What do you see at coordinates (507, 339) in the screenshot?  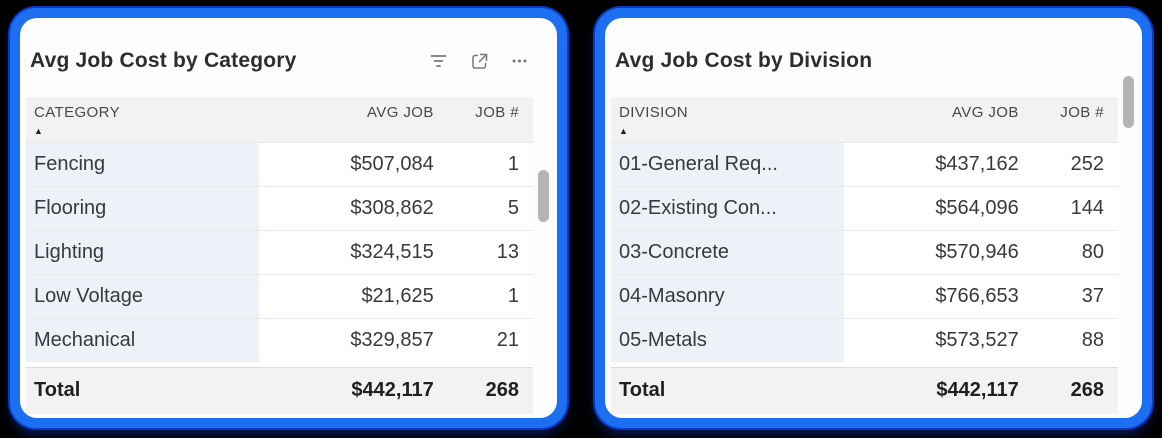 I see `row-job-count: 21` at bounding box center [507, 339].